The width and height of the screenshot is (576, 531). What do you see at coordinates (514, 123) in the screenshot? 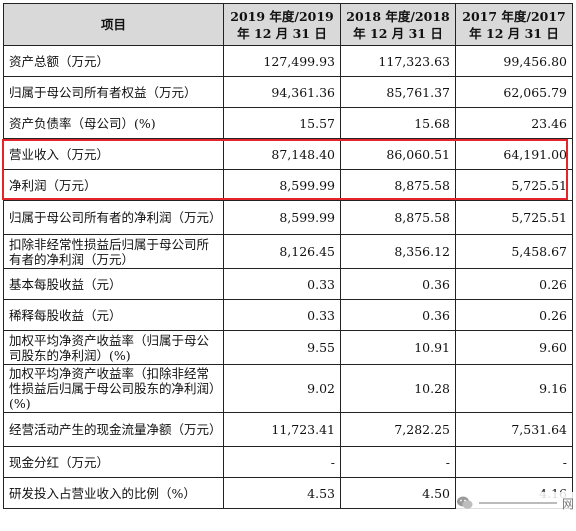
I see `value-2017: 23.46` at bounding box center [514, 123].